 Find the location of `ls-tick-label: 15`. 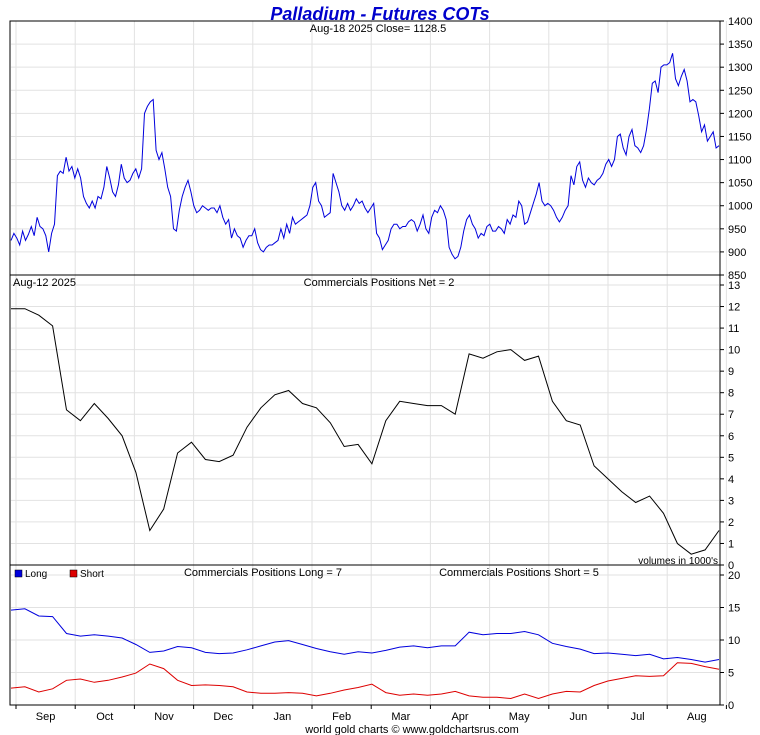

ls-tick-label: 15 is located at coordinates (734, 609).